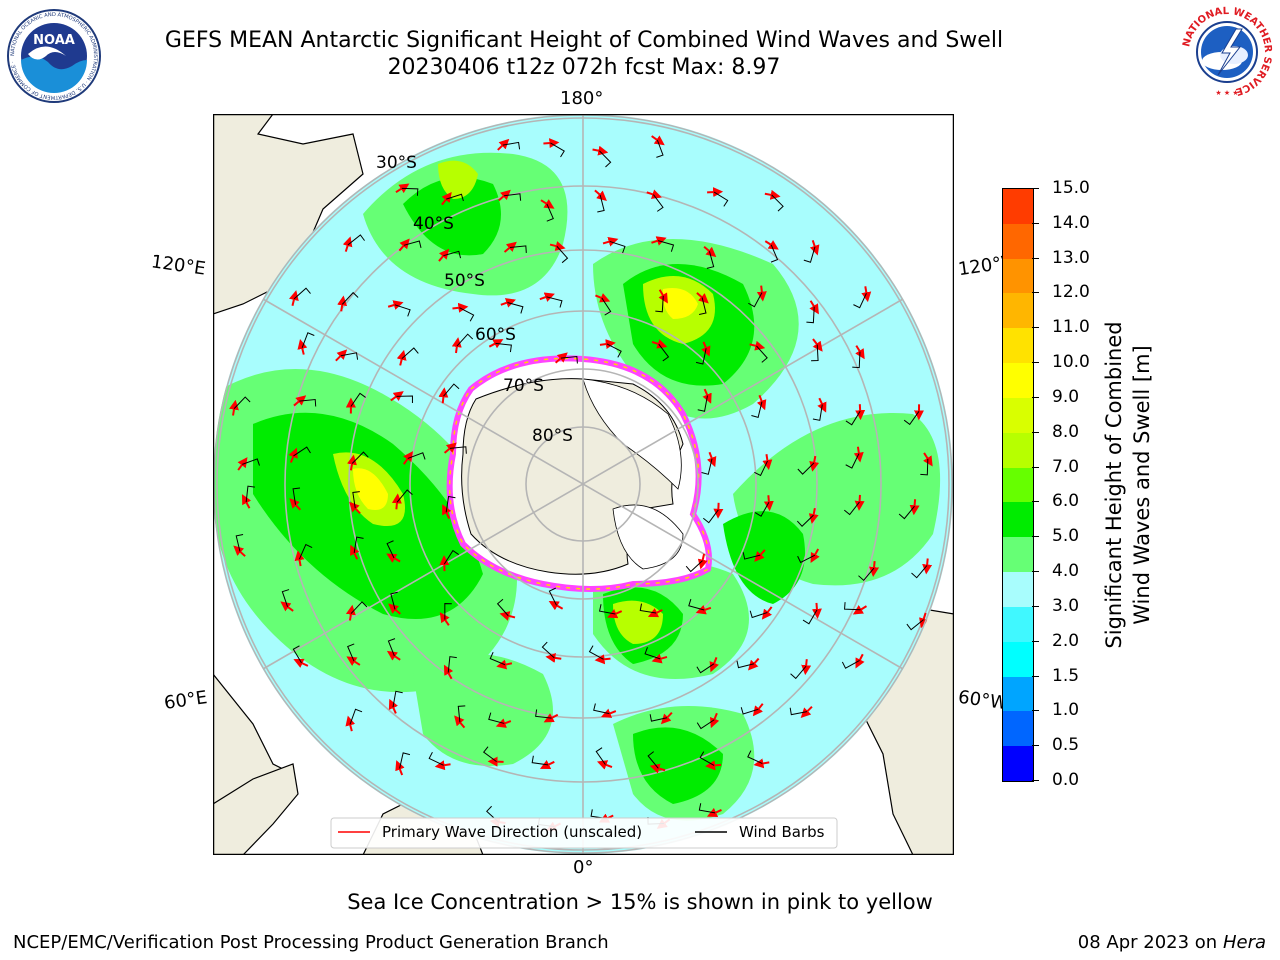 This screenshot has width=1280, height=960. Describe the element at coordinates (1066, 780) in the screenshot. I see `colorbar-tick-label: 0.0` at that location.